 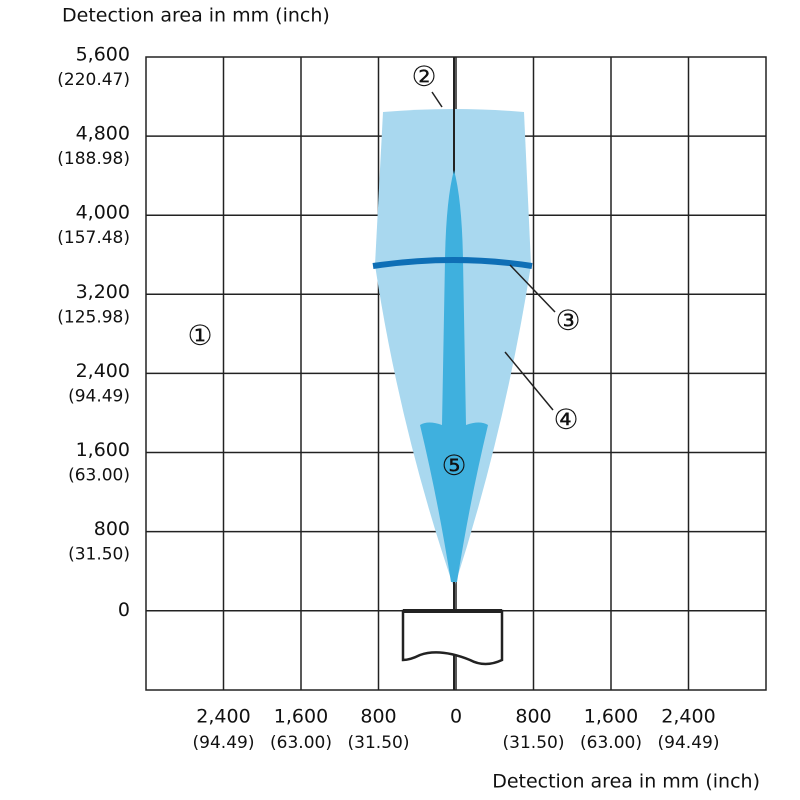 What do you see at coordinates (93, 317) in the screenshot?
I see `y-tick-sub: (125.98)` at bounding box center [93, 317].